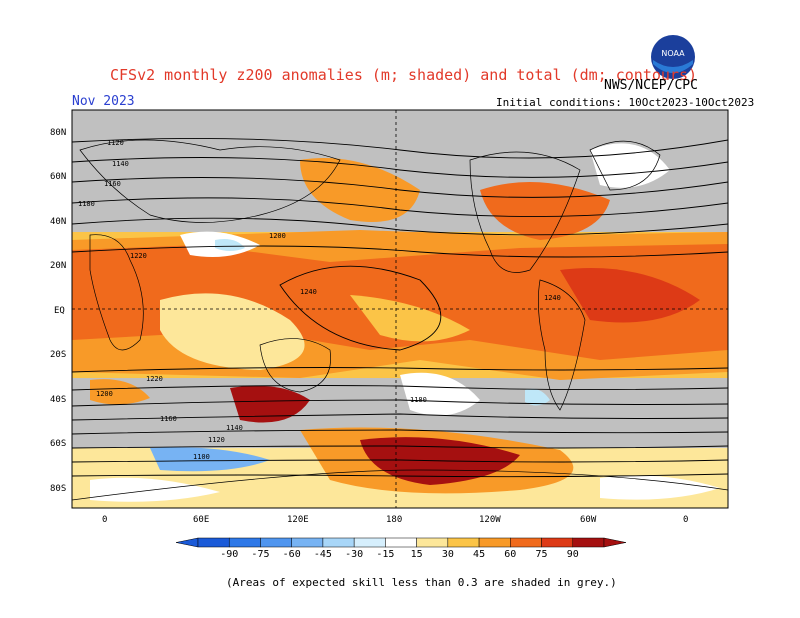 The image size is (800, 618). Describe the element at coordinates (660, 487) in the screenshot. I see `antarctic-white-east` at that location.